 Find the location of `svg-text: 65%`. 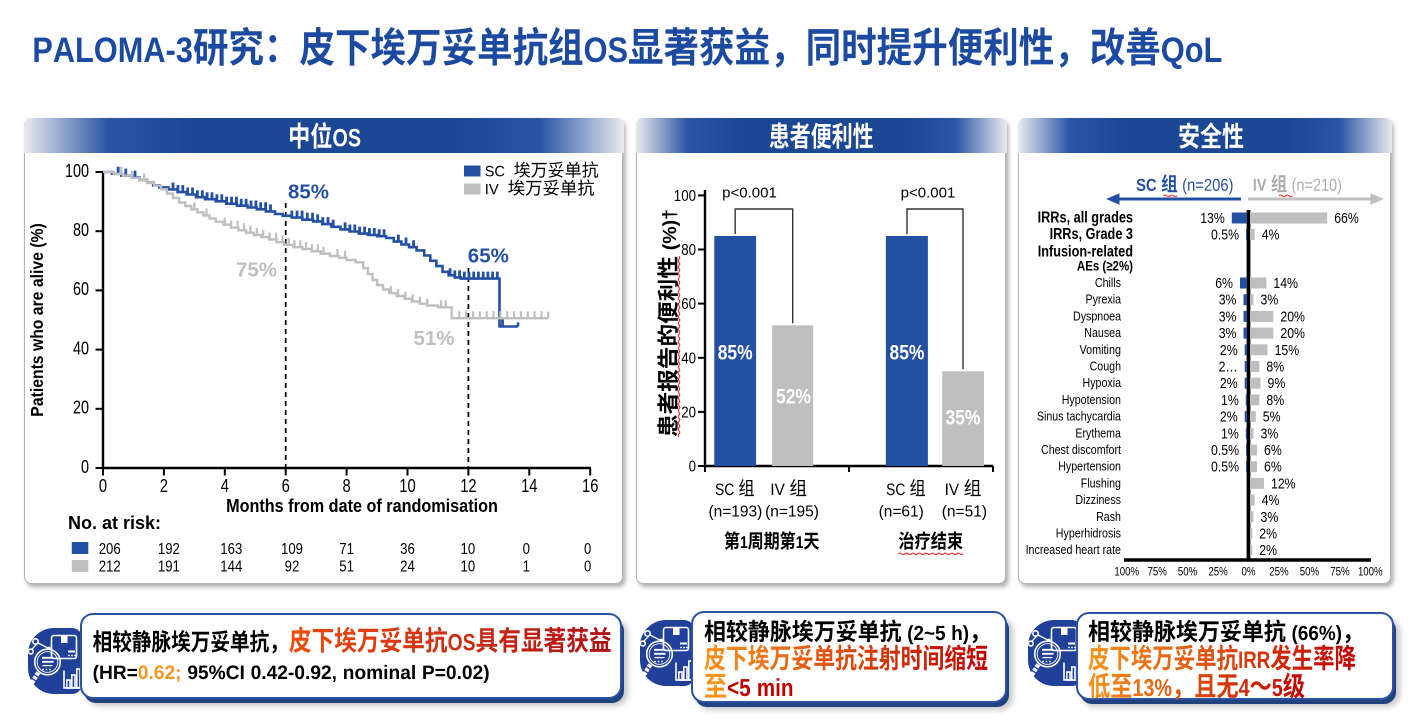

svg-text: 65% is located at coordinates (487, 255).